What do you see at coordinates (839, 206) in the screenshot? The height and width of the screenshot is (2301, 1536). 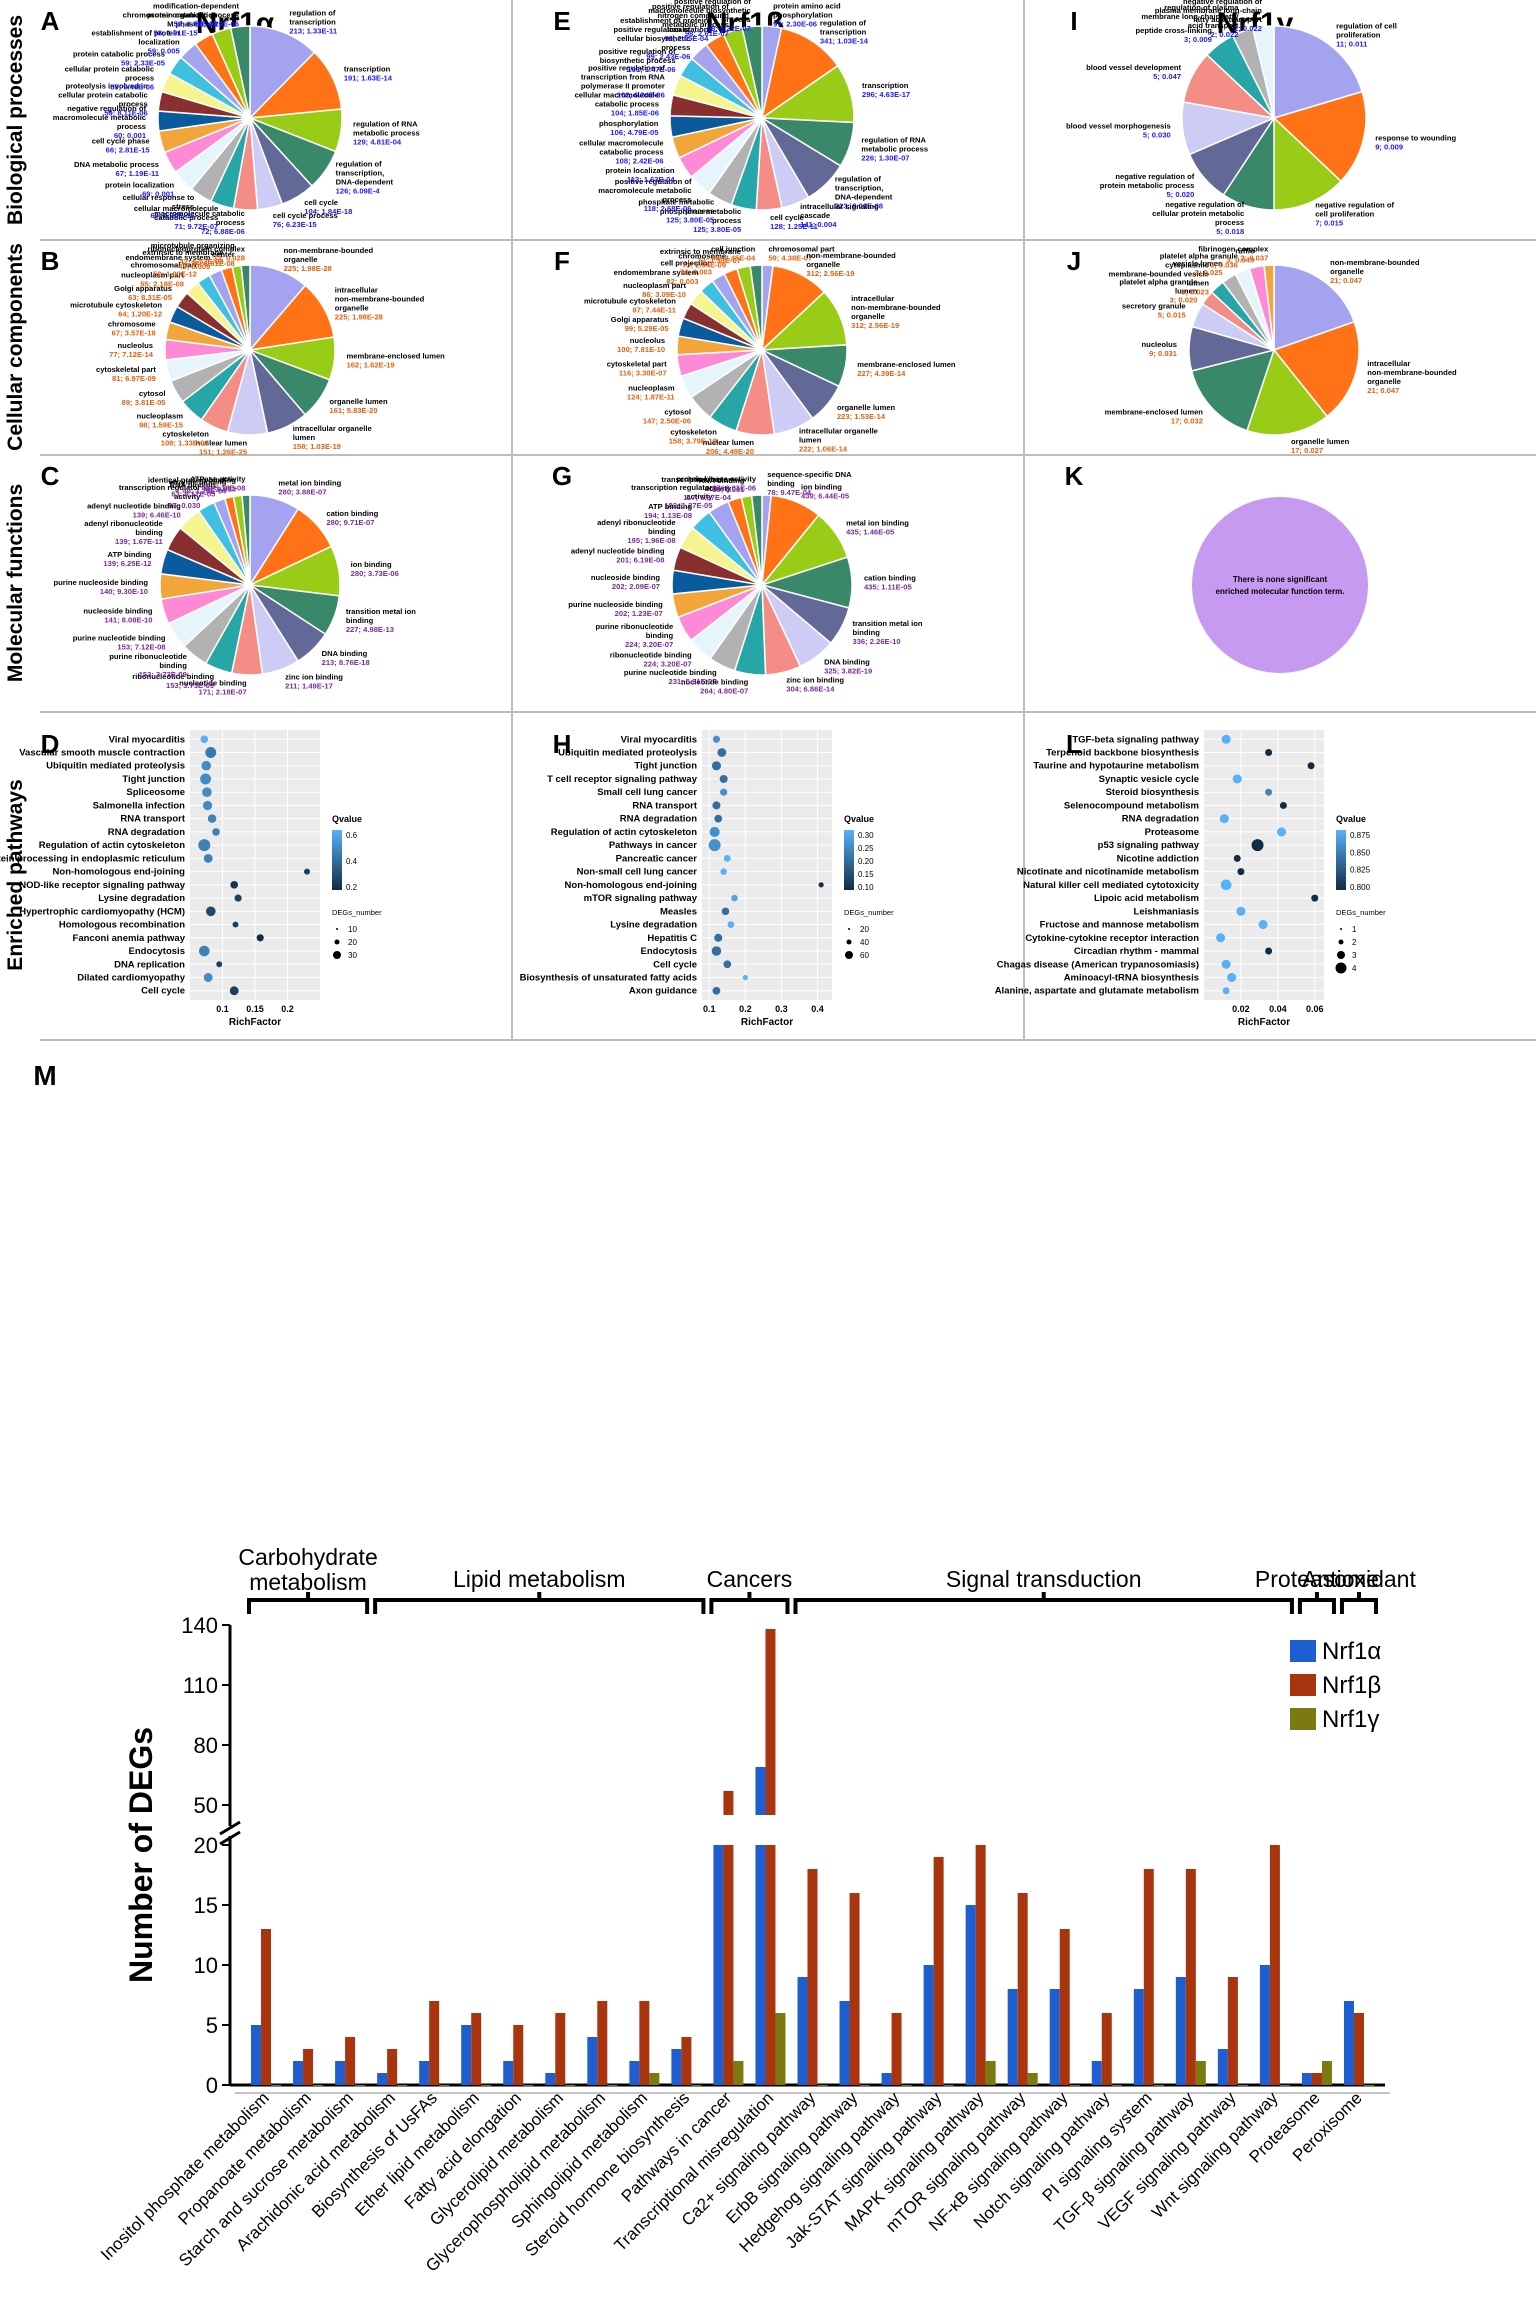 I see `pie-label-name: intracellular signaling` at bounding box center [839, 206].